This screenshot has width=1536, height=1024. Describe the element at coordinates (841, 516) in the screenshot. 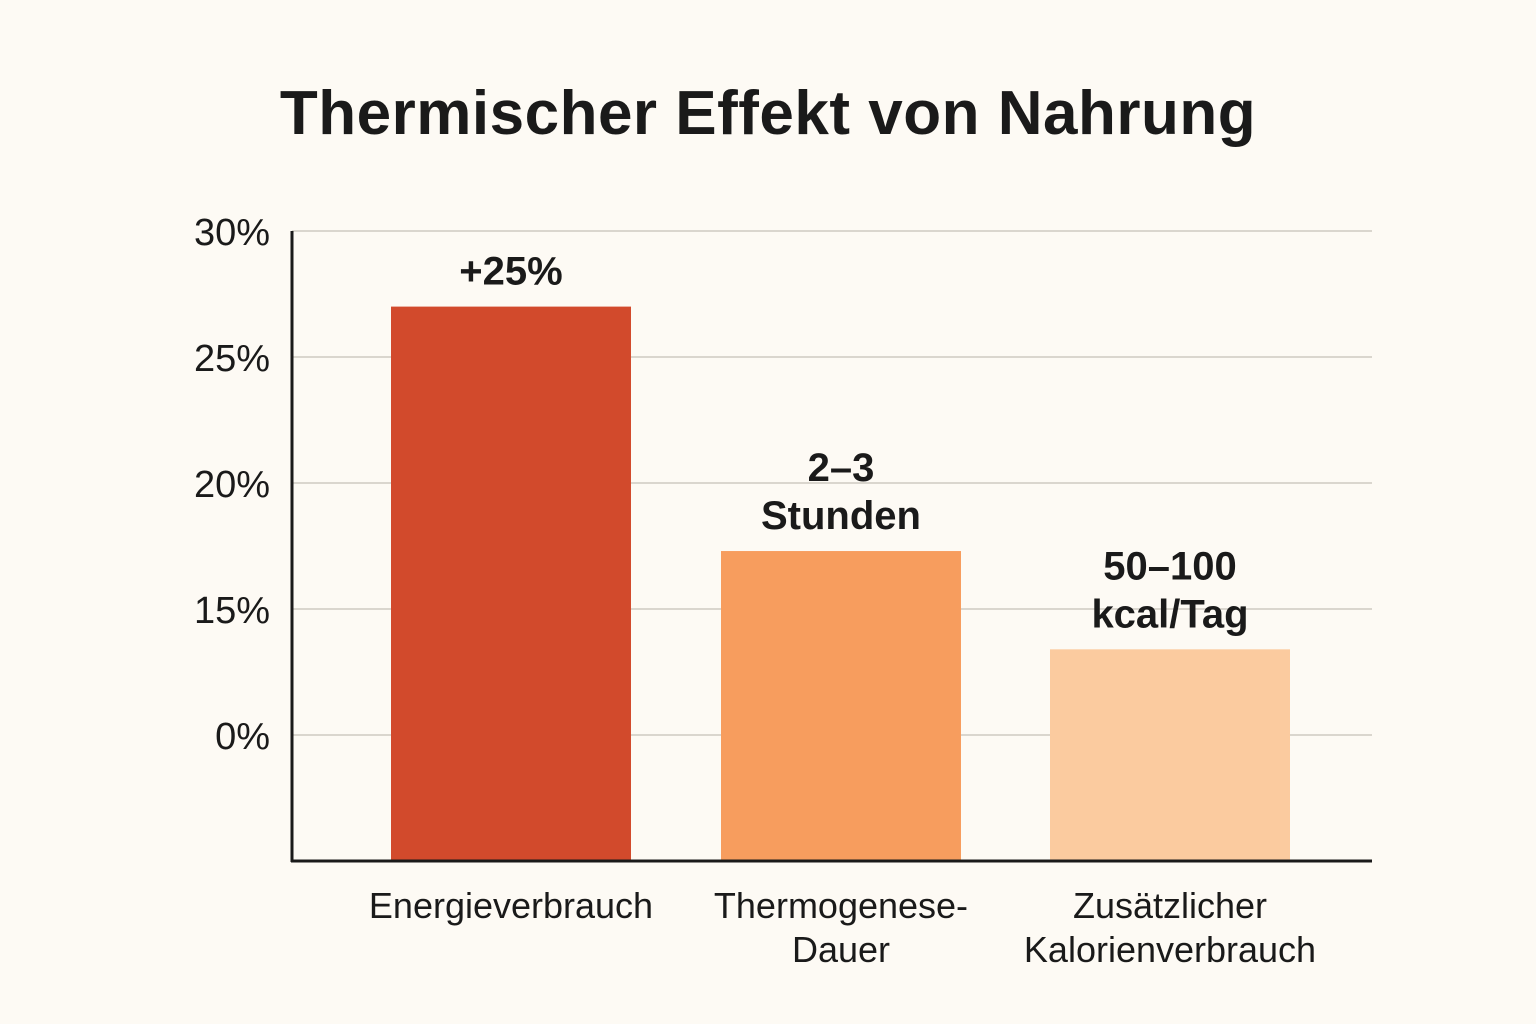

I see `data-label: Stunden` at that location.